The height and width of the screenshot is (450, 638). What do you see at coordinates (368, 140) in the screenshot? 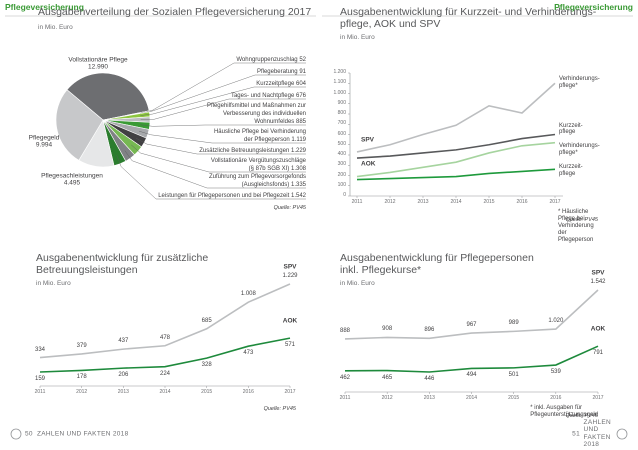
I see `group-label: SPV` at bounding box center [368, 140].